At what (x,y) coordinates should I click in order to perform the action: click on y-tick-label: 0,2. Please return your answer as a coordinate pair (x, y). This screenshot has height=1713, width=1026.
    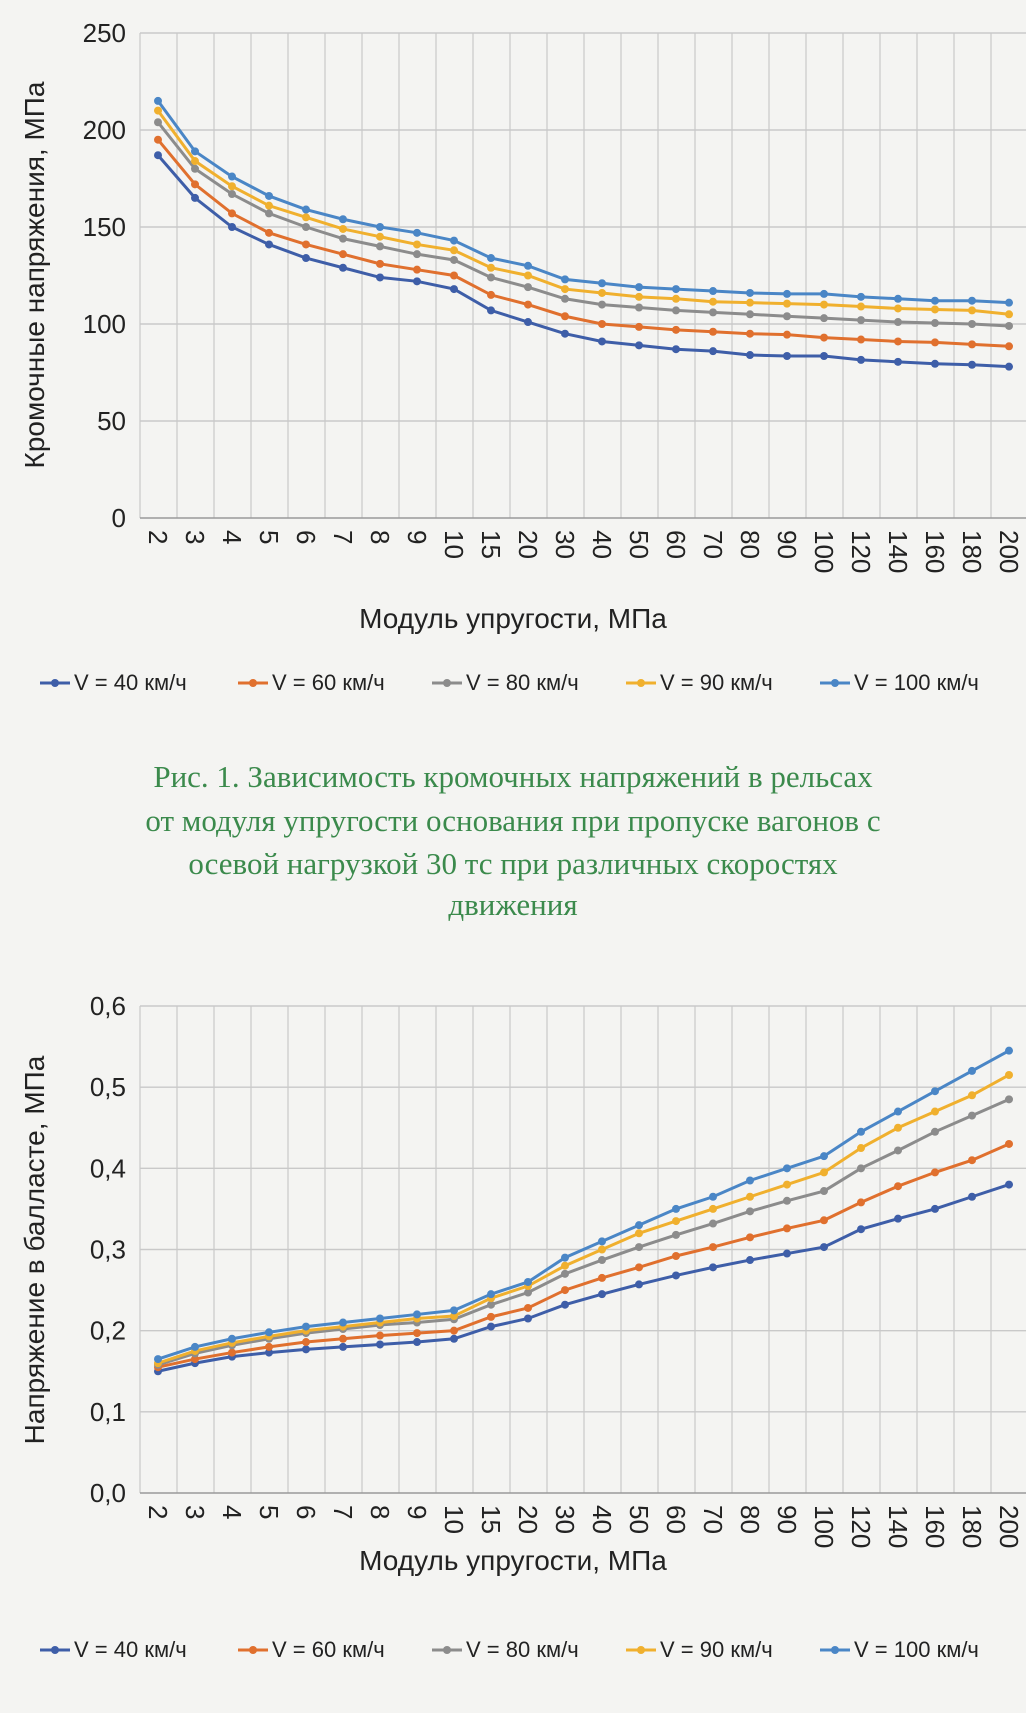
    Looking at the image, I should click on (108, 1331).